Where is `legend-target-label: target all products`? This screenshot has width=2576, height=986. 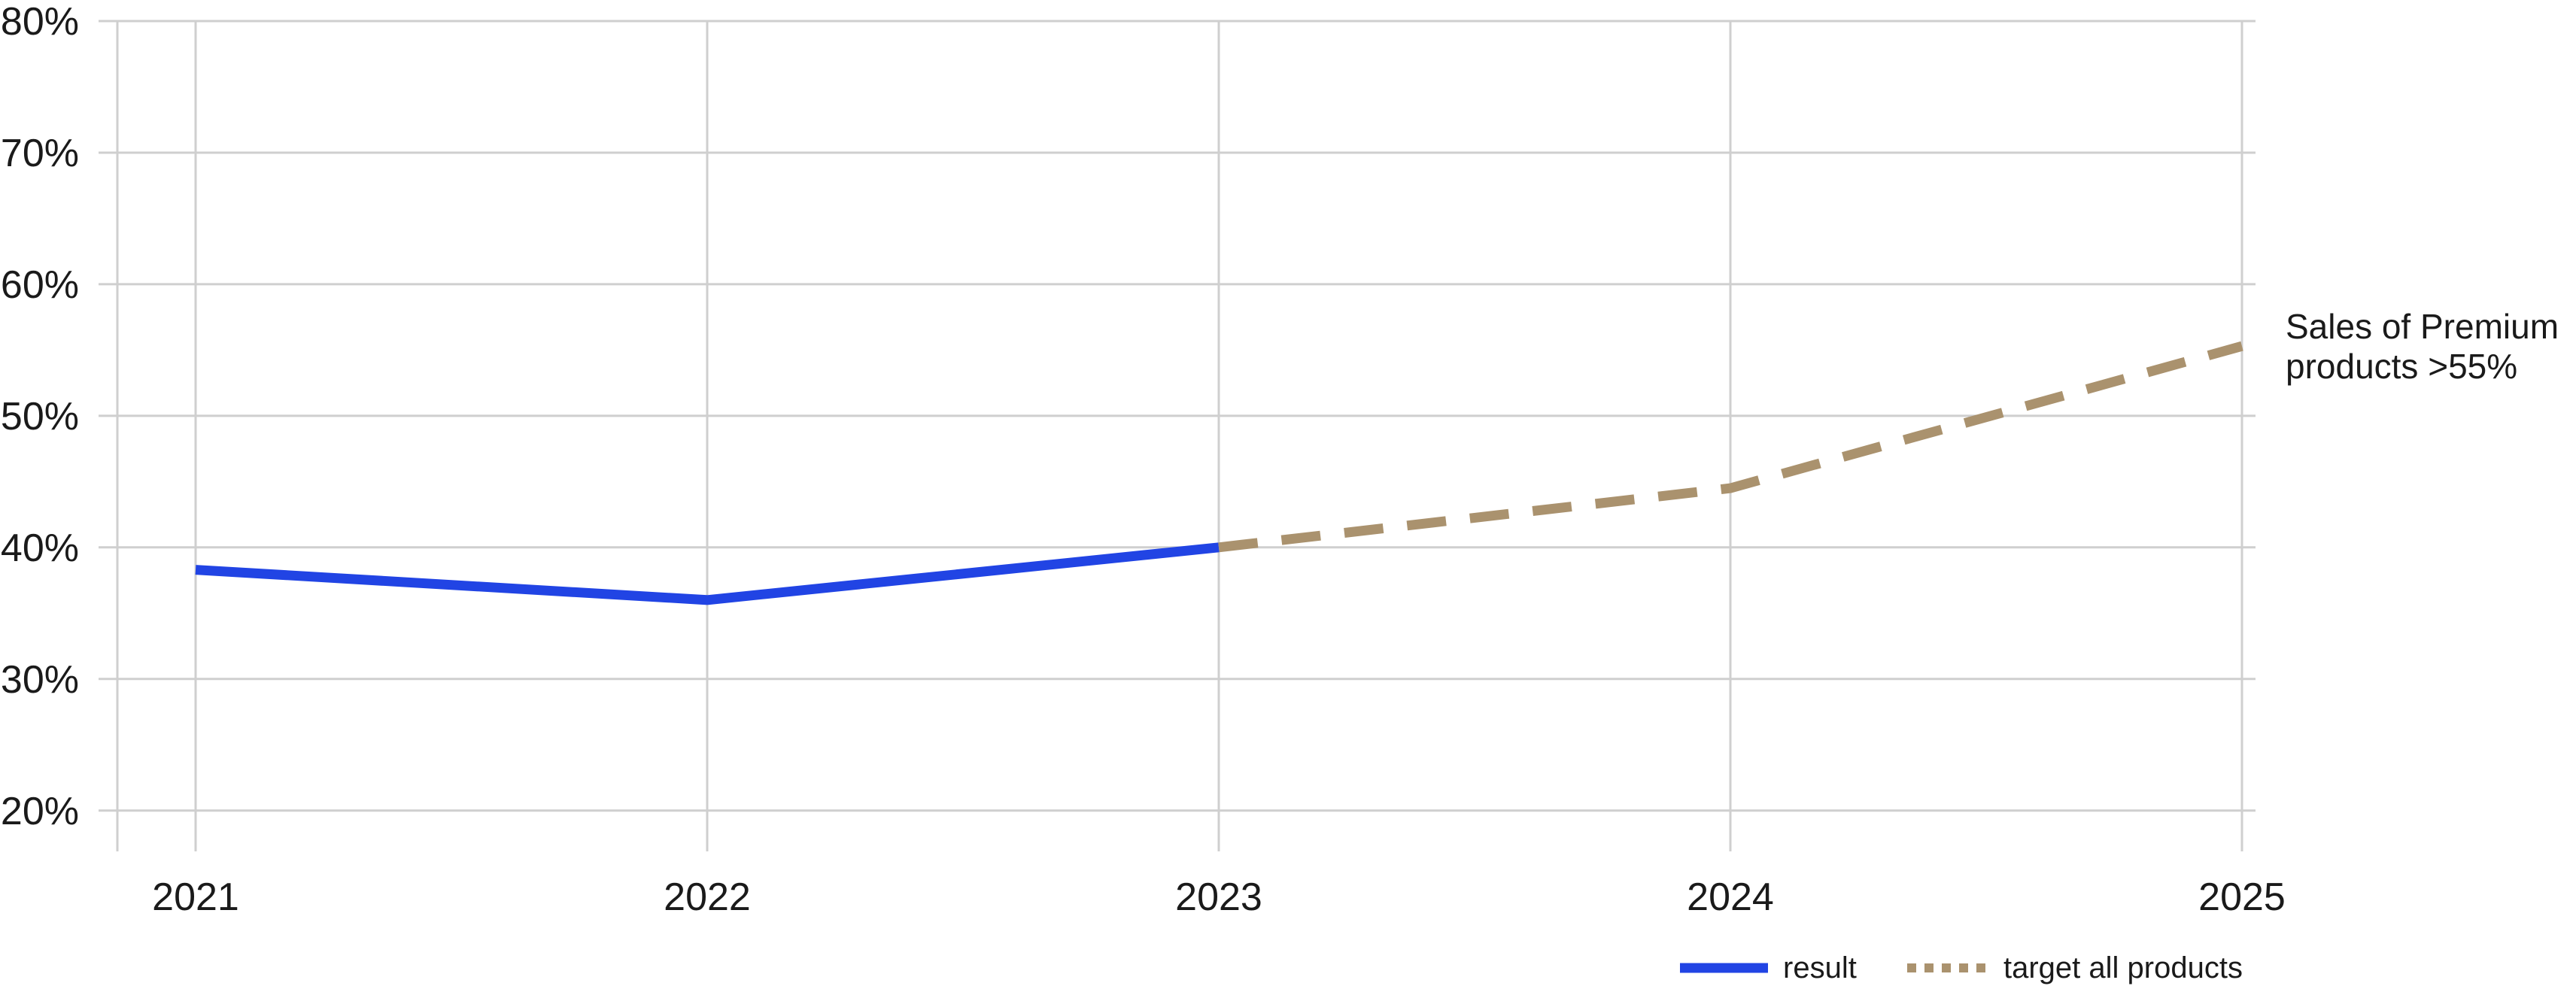
legend-target-label: target all products is located at coordinates (2123, 967).